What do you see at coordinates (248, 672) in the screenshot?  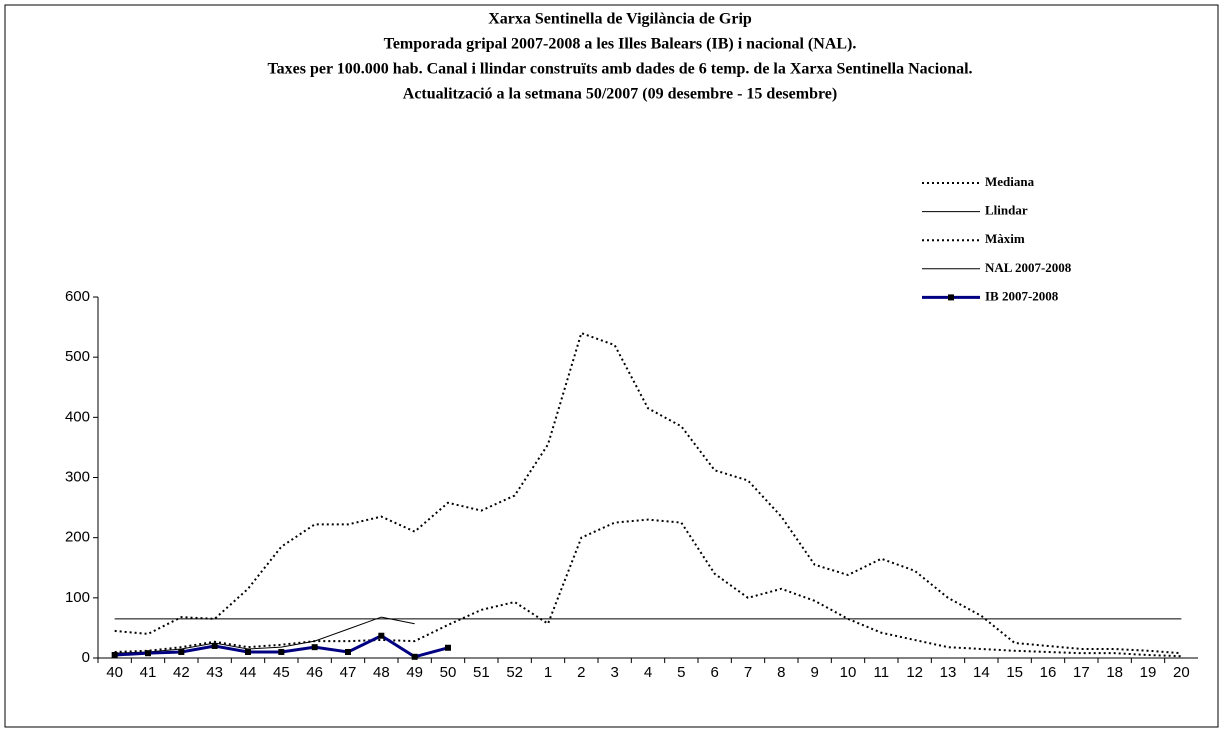 I see `x-tick-label: 44` at bounding box center [248, 672].